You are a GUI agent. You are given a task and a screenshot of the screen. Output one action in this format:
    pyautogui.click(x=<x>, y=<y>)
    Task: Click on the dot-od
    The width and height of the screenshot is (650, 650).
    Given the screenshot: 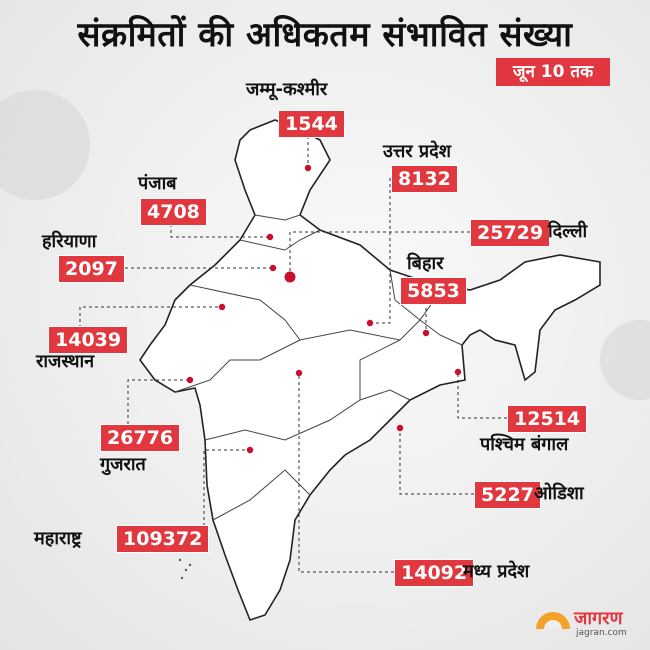 What is the action you would take?
    pyautogui.click(x=400, y=428)
    